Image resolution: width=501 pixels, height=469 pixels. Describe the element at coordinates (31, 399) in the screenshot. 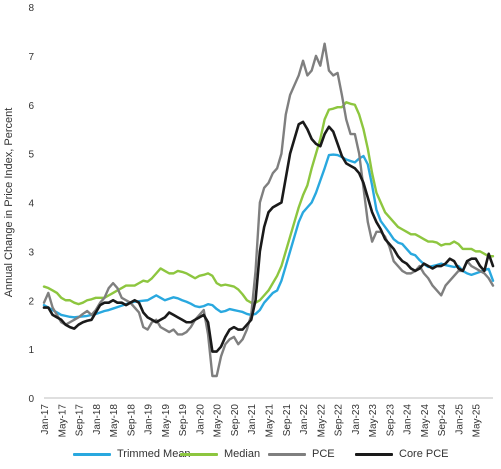

I see `y-tick-label: 0` at that location.